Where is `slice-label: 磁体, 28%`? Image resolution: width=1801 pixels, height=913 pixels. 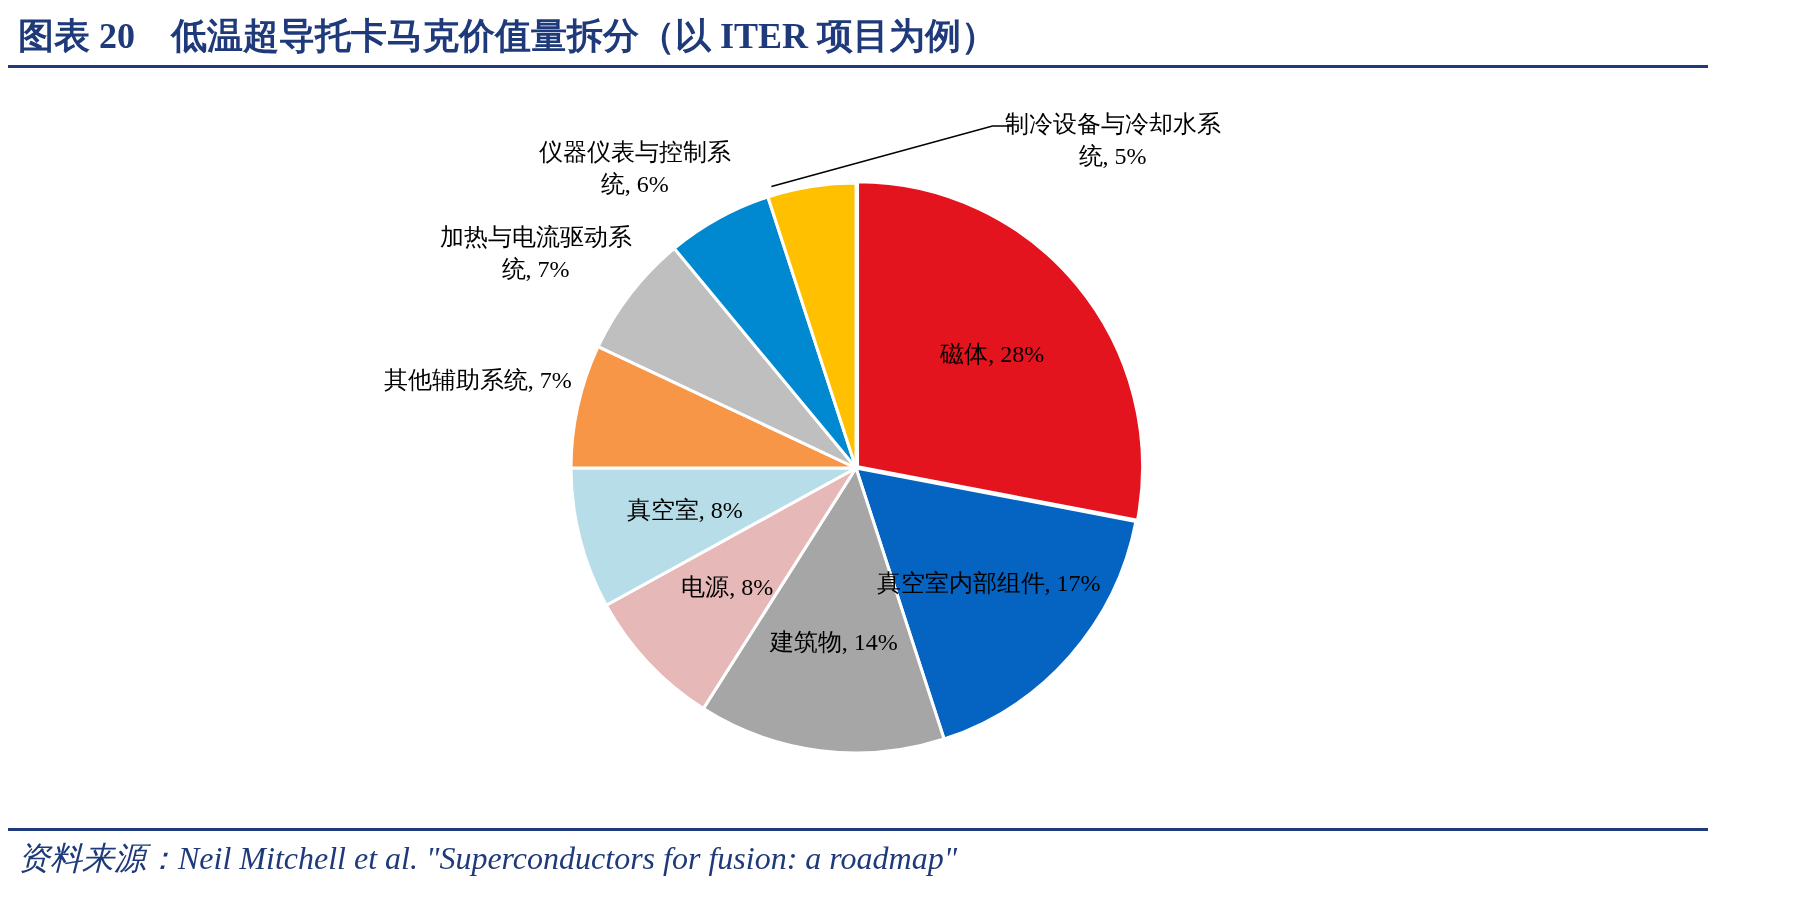 slice-label: 磁体, 28% is located at coordinates (992, 353).